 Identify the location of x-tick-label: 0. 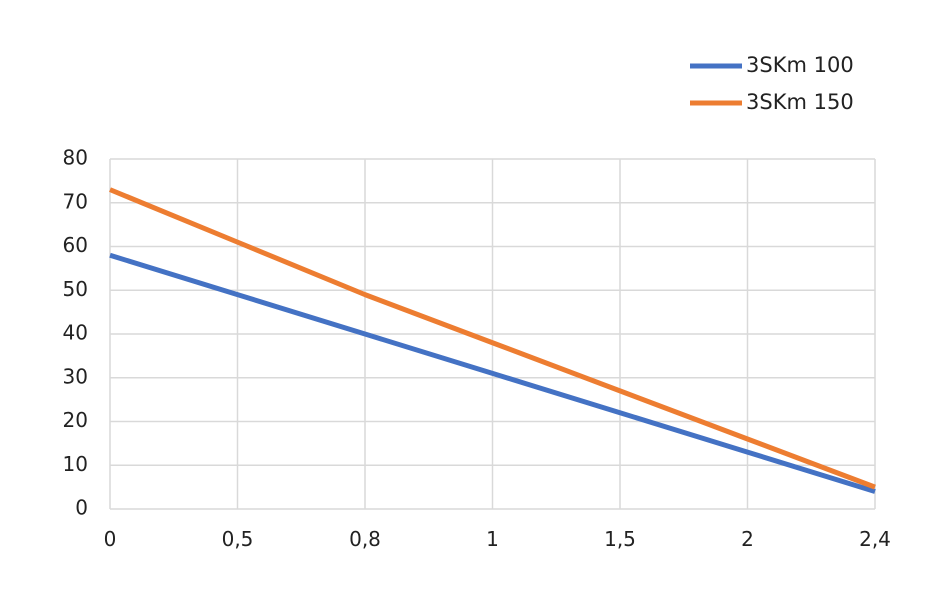
(110, 539).